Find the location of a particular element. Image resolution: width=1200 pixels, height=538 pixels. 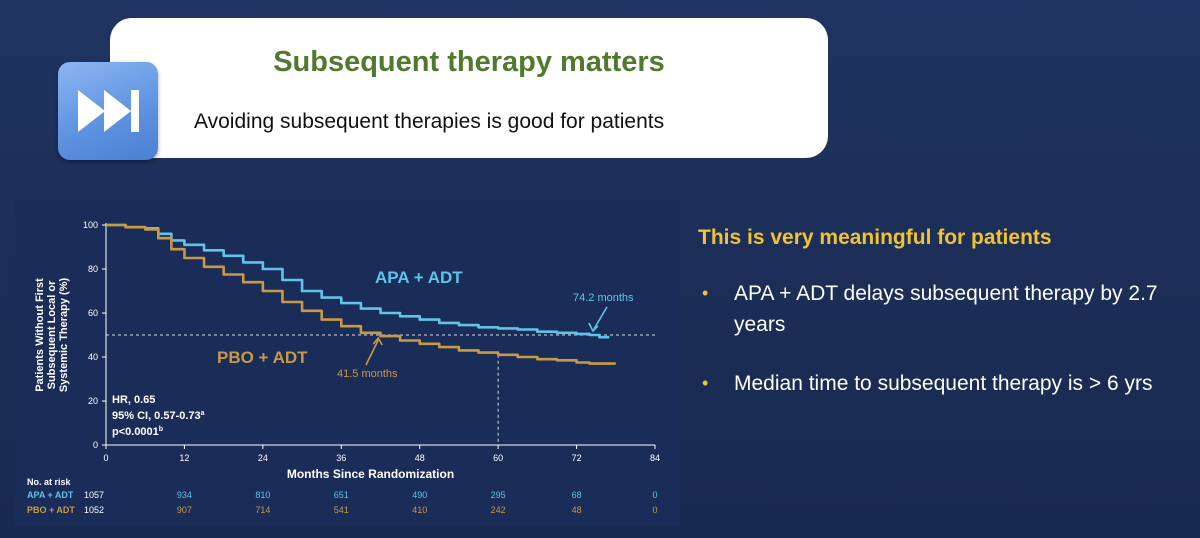

stats-line: 95% CI, 0.57-0.73a is located at coordinates (158, 416).